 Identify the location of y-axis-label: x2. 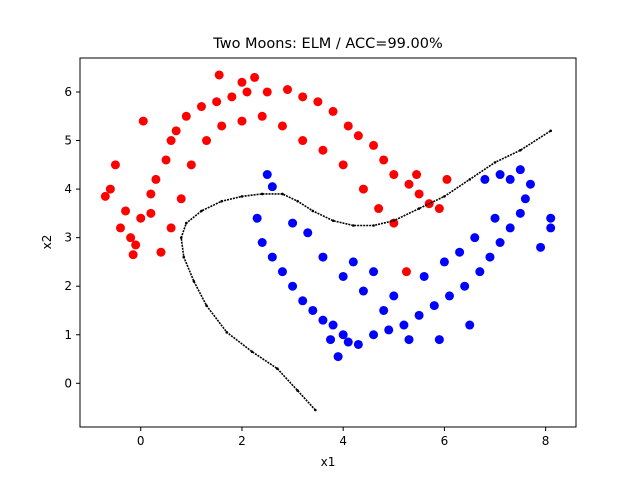
(47, 242).